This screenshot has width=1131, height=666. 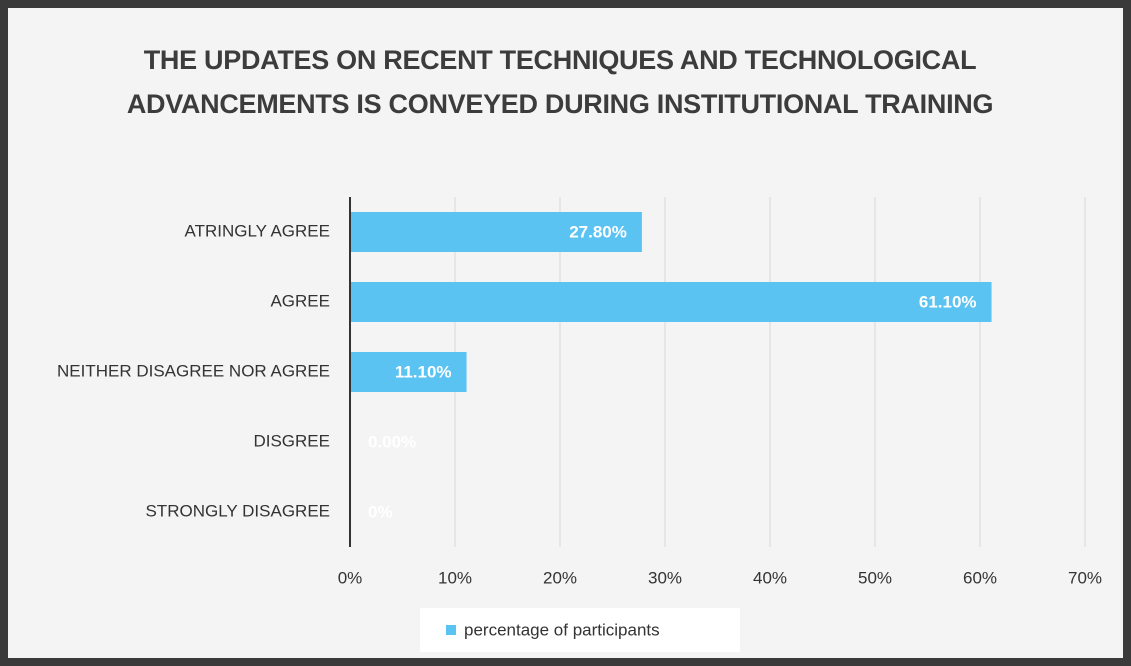 What do you see at coordinates (423, 371) in the screenshot?
I see `value-label: 11.10%` at bounding box center [423, 371].